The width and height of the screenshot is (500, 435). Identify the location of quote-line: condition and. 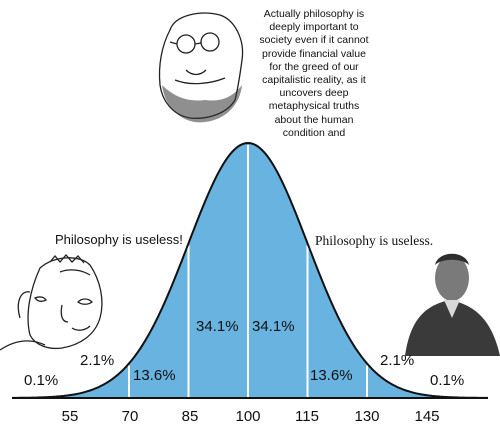
(314, 132).